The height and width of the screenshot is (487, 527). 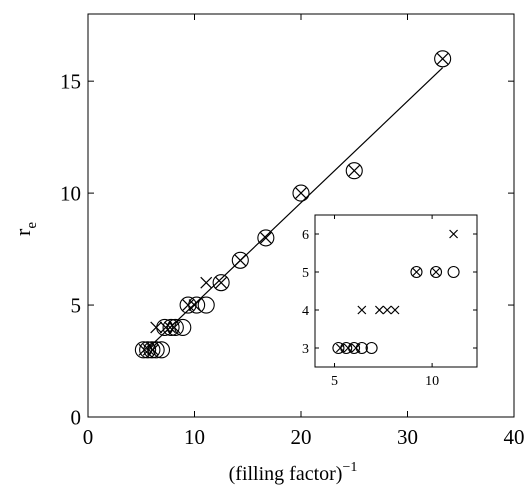 I want to click on main-y-tick-label: 10, so click(x=70, y=193).